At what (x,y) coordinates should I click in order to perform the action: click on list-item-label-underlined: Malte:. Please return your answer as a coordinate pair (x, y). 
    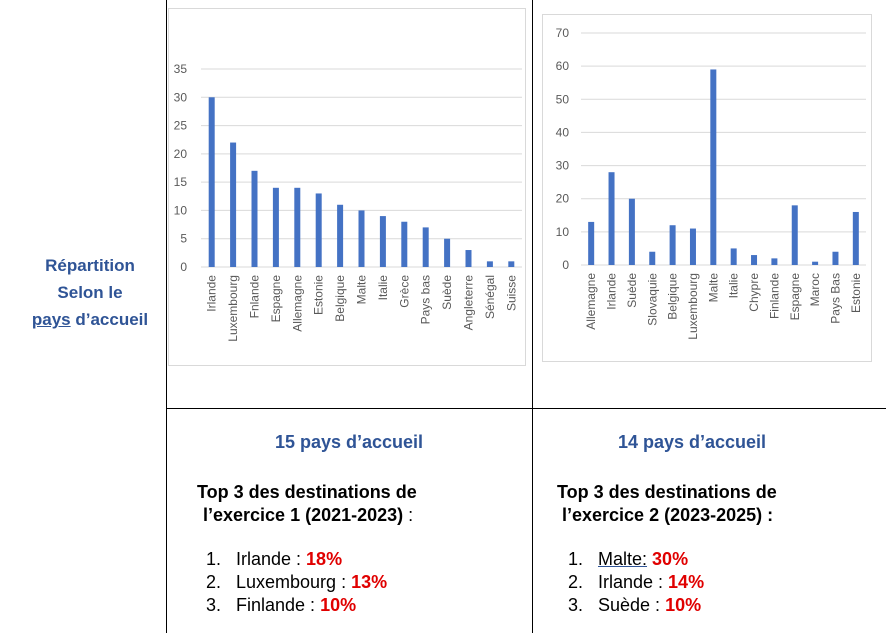
    Looking at the image, I should click on (623, 559).